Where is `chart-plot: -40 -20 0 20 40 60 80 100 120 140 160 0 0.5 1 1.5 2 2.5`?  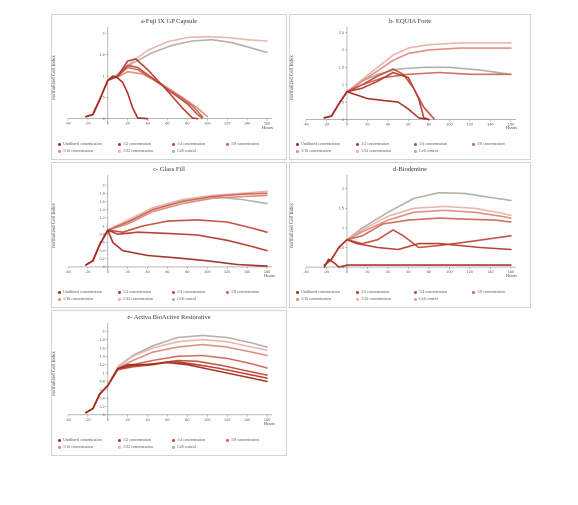
chart-plot: -40 -20 0 20 40 60 80 100 120 140 160 0 0.5 1 1.5 2 2.5 is located at coordinates (409, 77).